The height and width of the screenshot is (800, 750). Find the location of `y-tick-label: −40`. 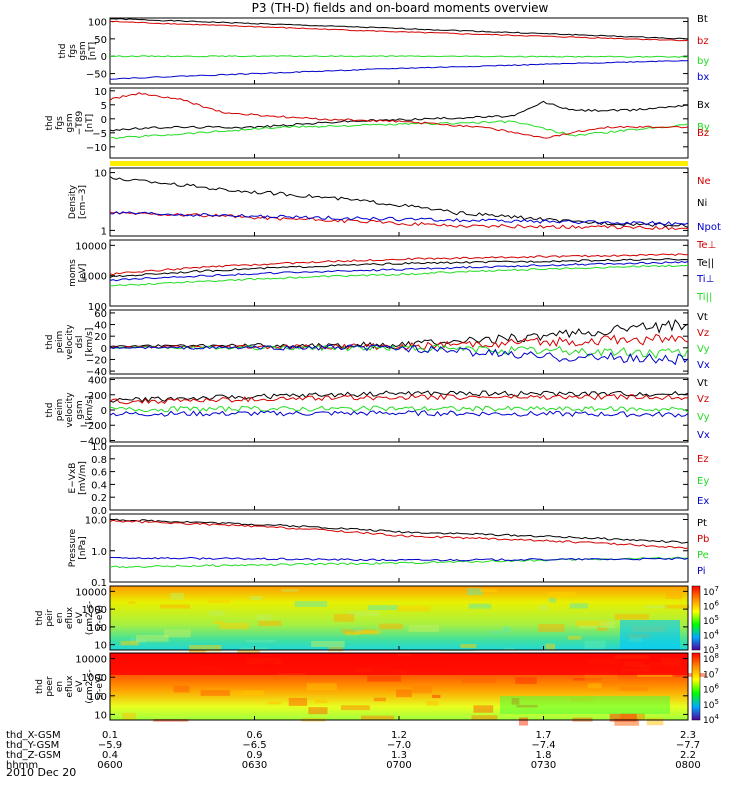

y-tick-label: −40 is located at coordinates (96, 372).